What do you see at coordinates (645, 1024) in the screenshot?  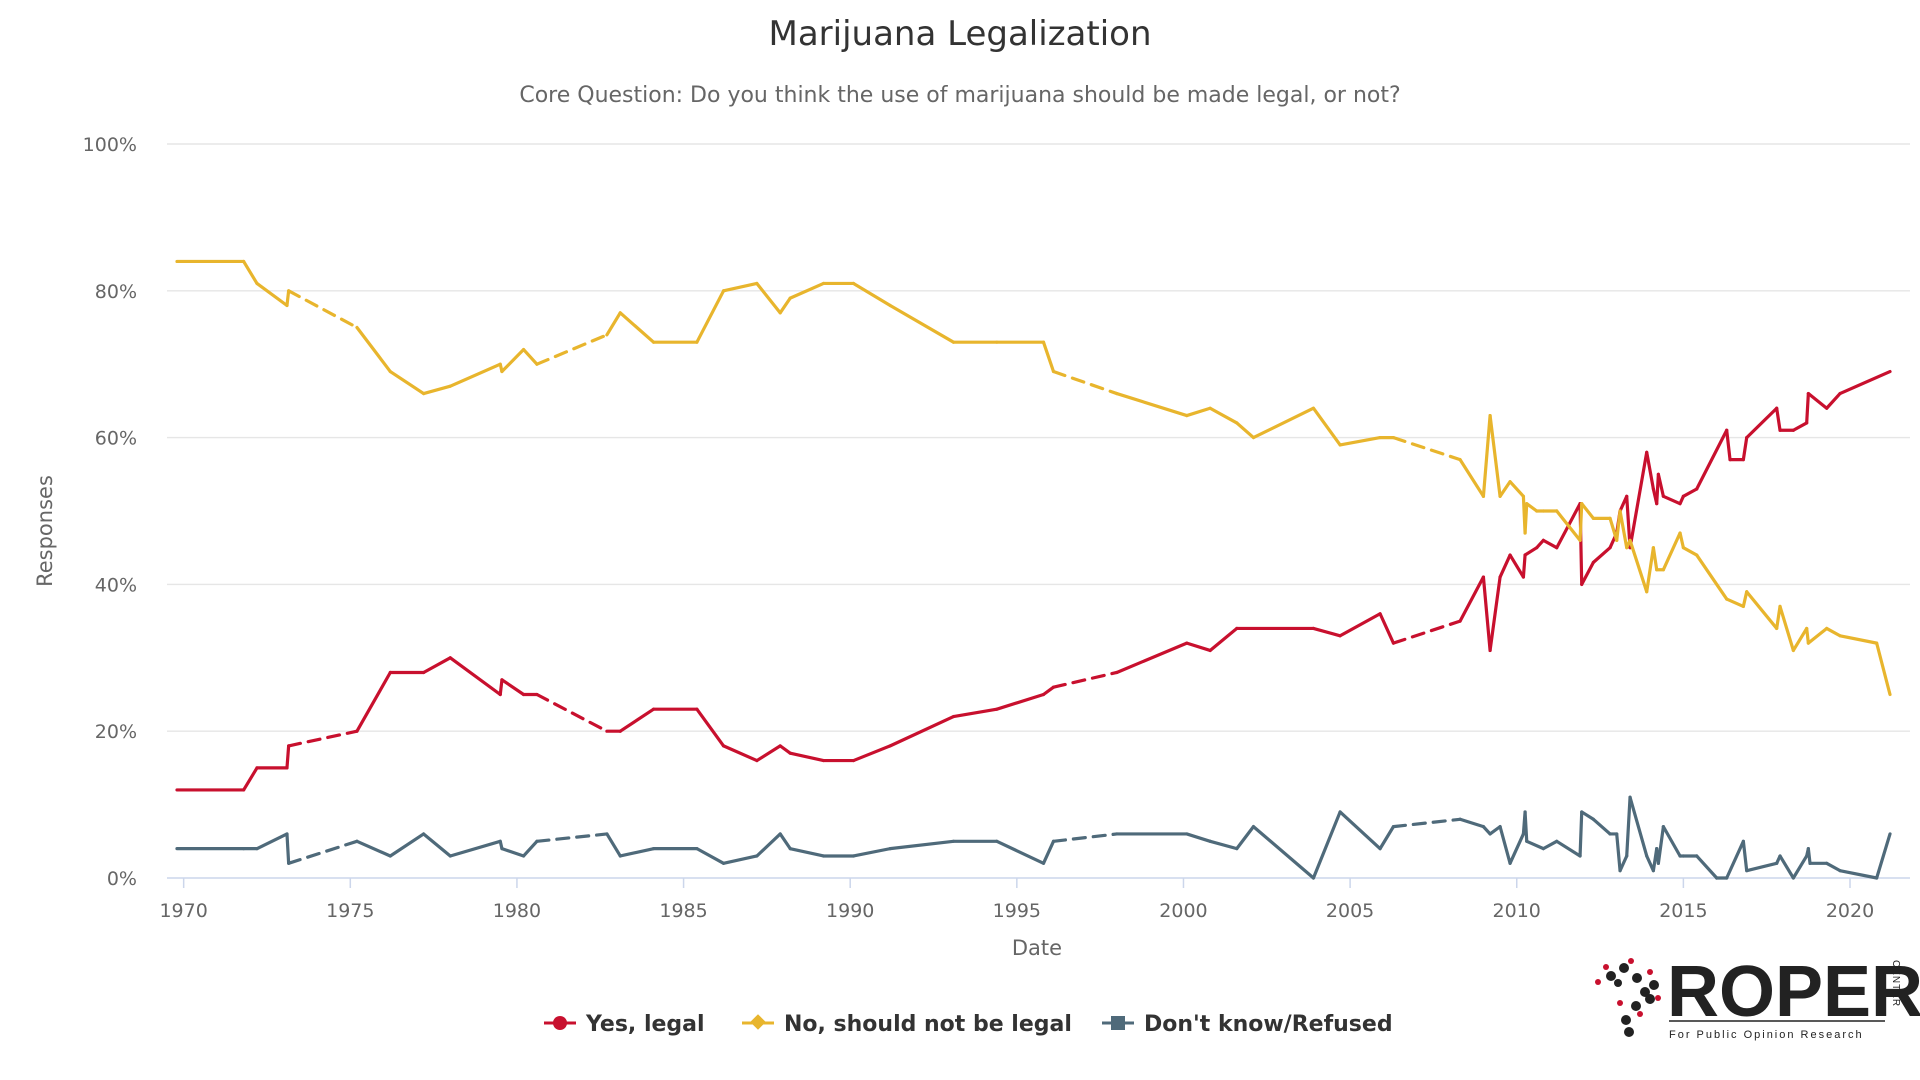 I see `legend-label-yes: Yes, legal` at bounding box center [645, 1024].